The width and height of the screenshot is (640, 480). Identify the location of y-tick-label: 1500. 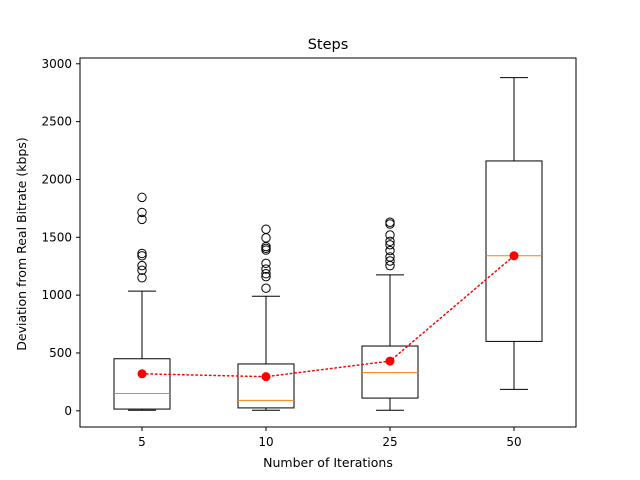
(56, 237).